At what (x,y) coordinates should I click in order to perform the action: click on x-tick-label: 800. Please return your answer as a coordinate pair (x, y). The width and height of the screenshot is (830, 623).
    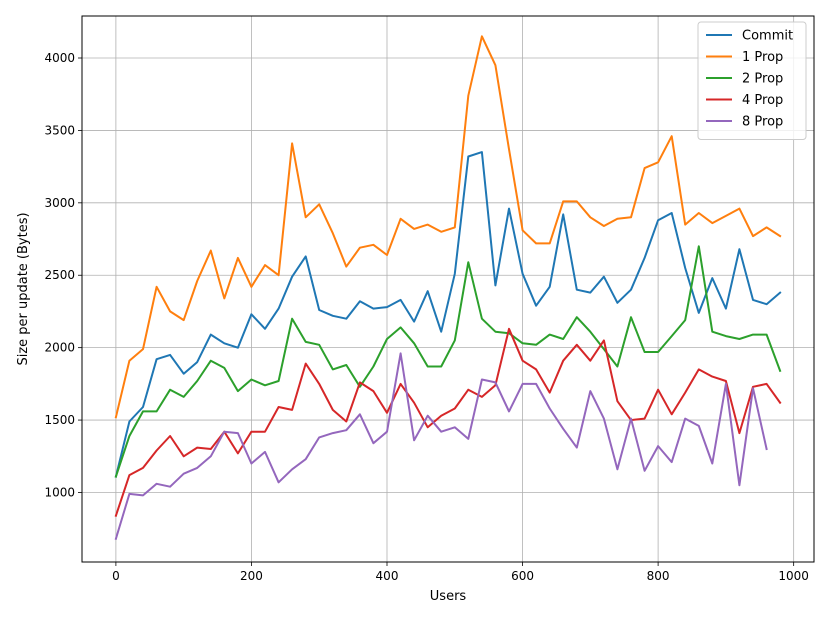
    Looking at the image, I should click on (658, 576).